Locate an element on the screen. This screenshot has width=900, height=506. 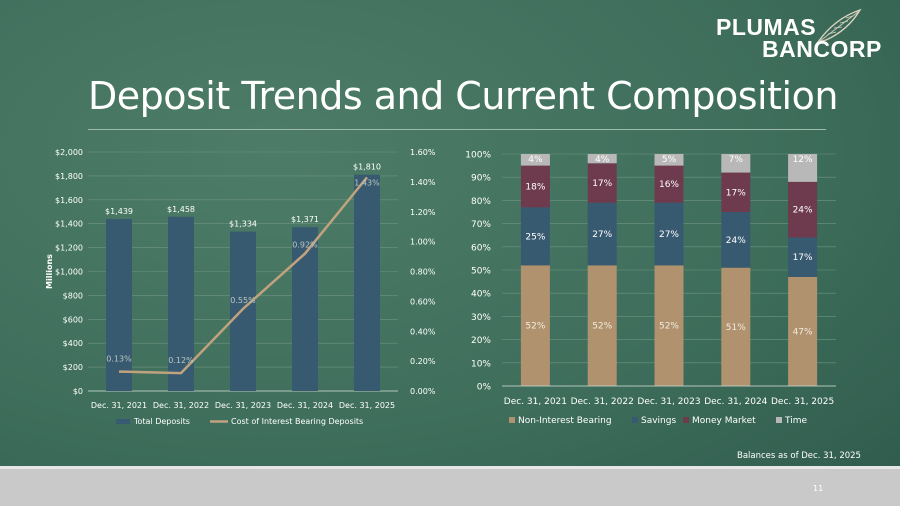
logo-line2: BANCORP is located at coordinates (822, 49).